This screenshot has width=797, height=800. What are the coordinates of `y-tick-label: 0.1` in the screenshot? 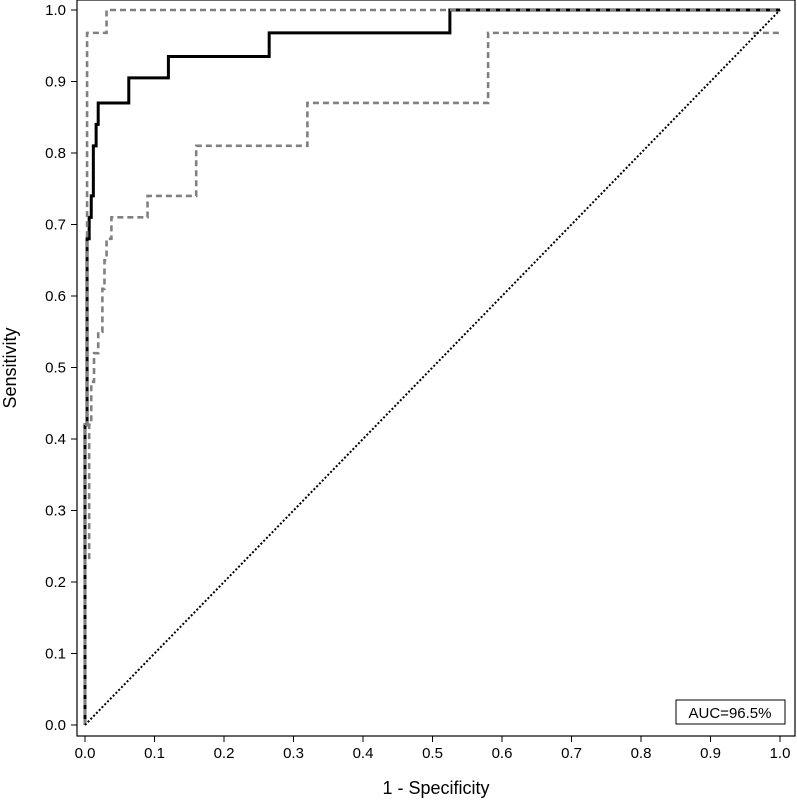 It's located at (55, 654).